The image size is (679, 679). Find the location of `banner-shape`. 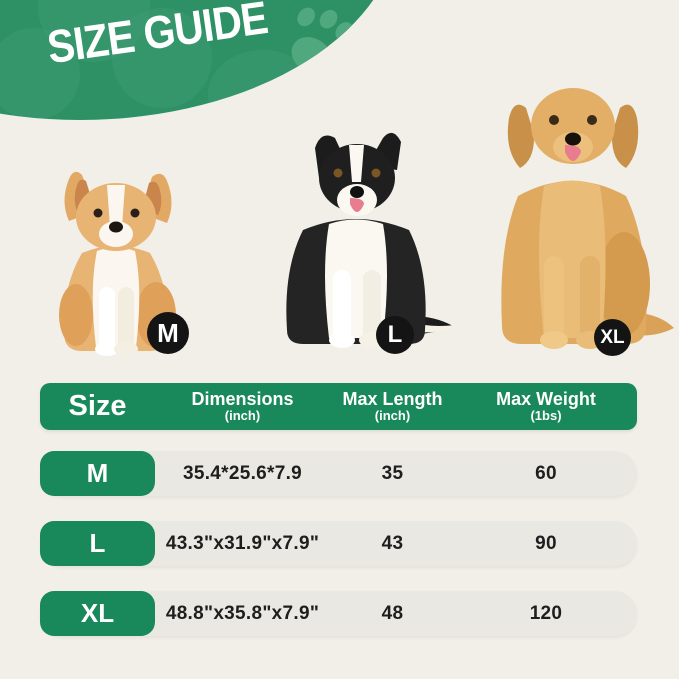

banner-shape is located at coordinates (200, 60).